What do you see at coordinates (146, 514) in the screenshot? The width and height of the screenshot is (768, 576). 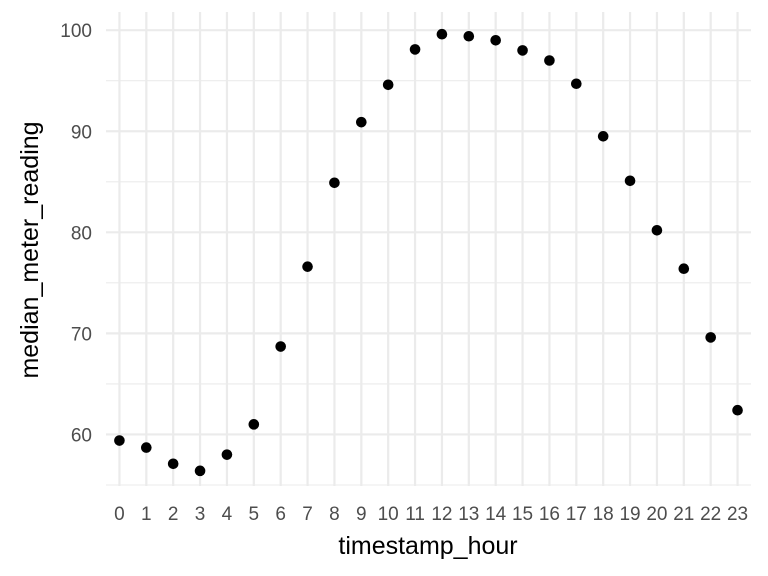 I see `x-tick-label: 1` at bounding box center [146, 514].